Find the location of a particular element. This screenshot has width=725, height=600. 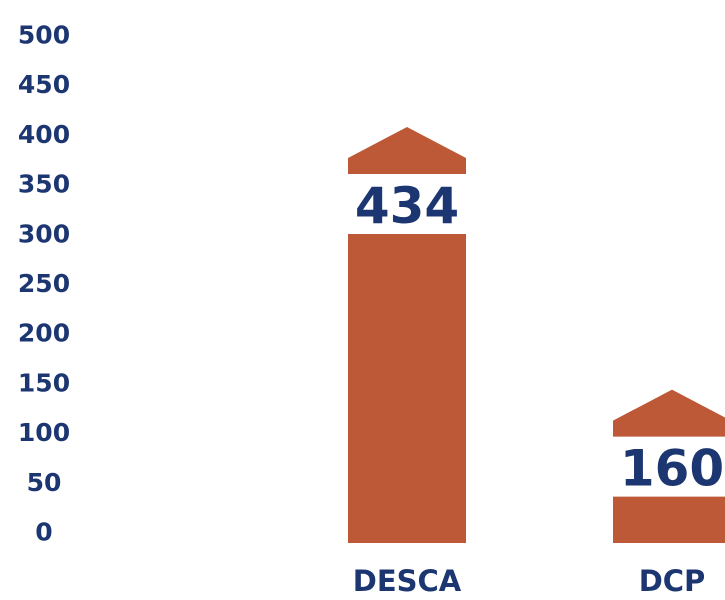

y-tick-label: 50 is located at coordinates (44, 482).